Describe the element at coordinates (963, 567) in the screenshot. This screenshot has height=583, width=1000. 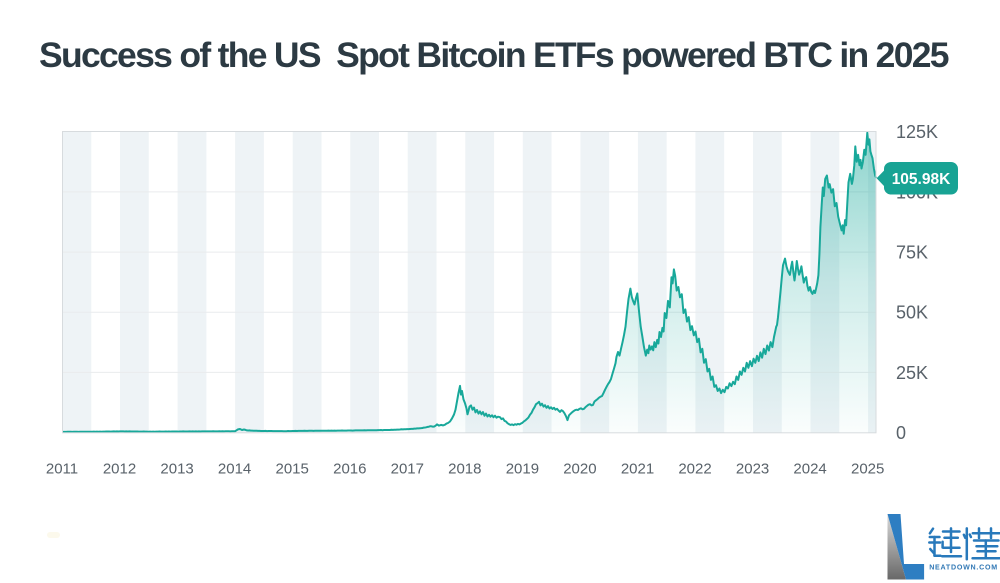
I see `svg-text: NEATDOWN.COM` at that location.